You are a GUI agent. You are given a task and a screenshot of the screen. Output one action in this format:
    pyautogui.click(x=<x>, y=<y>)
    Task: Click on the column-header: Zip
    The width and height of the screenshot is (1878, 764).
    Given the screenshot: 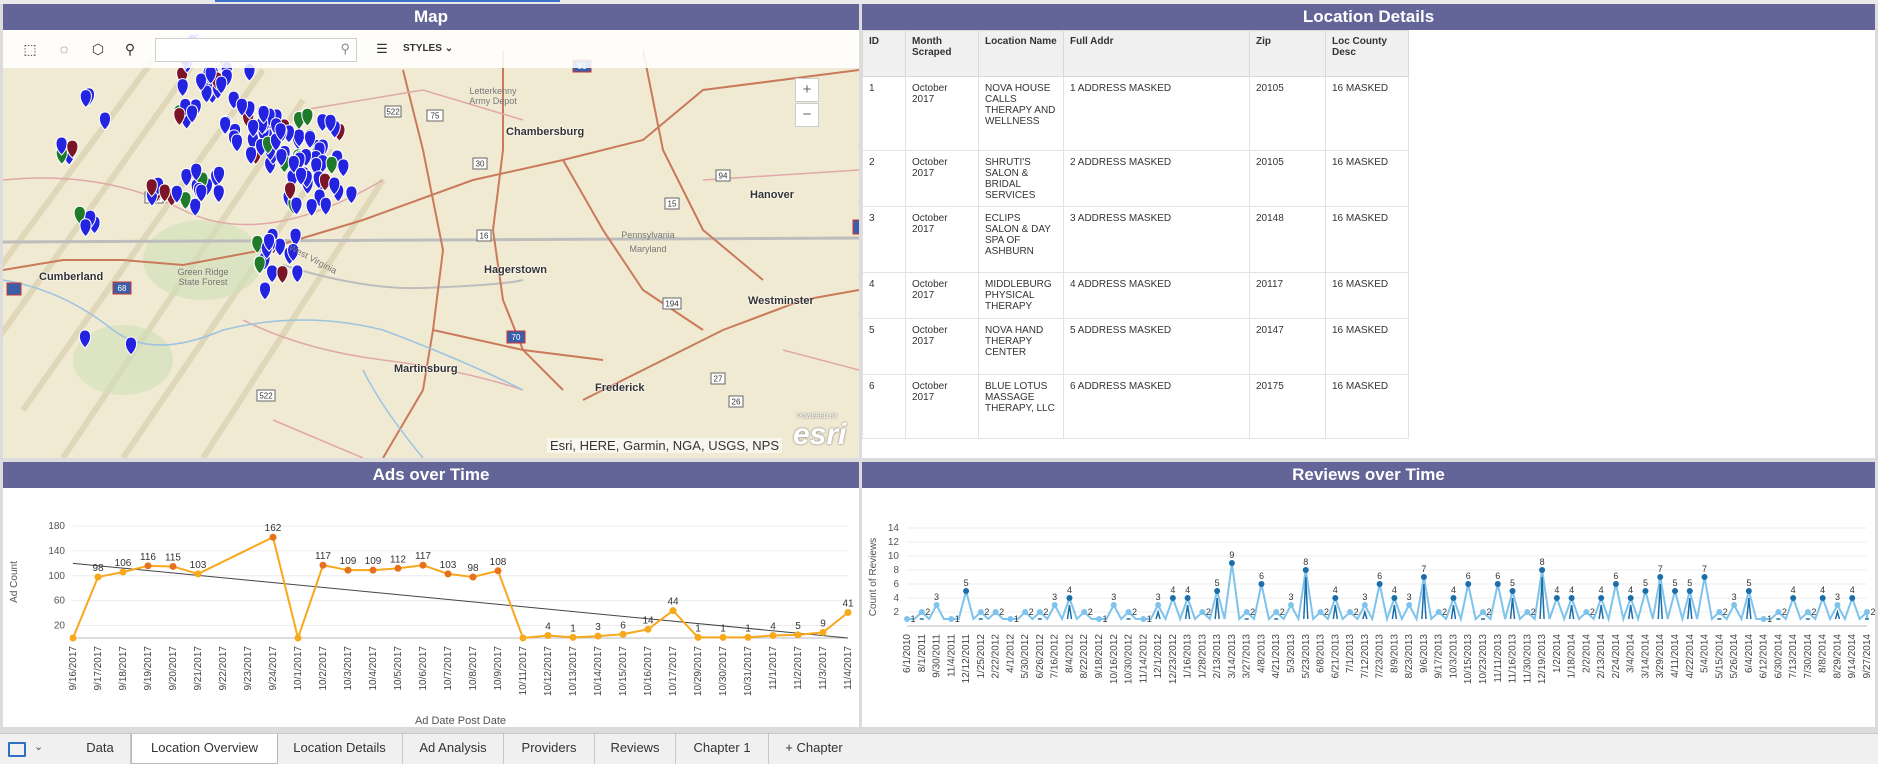 What is the action you would take?
    pyautogui.click(x=1287, y=53)
    